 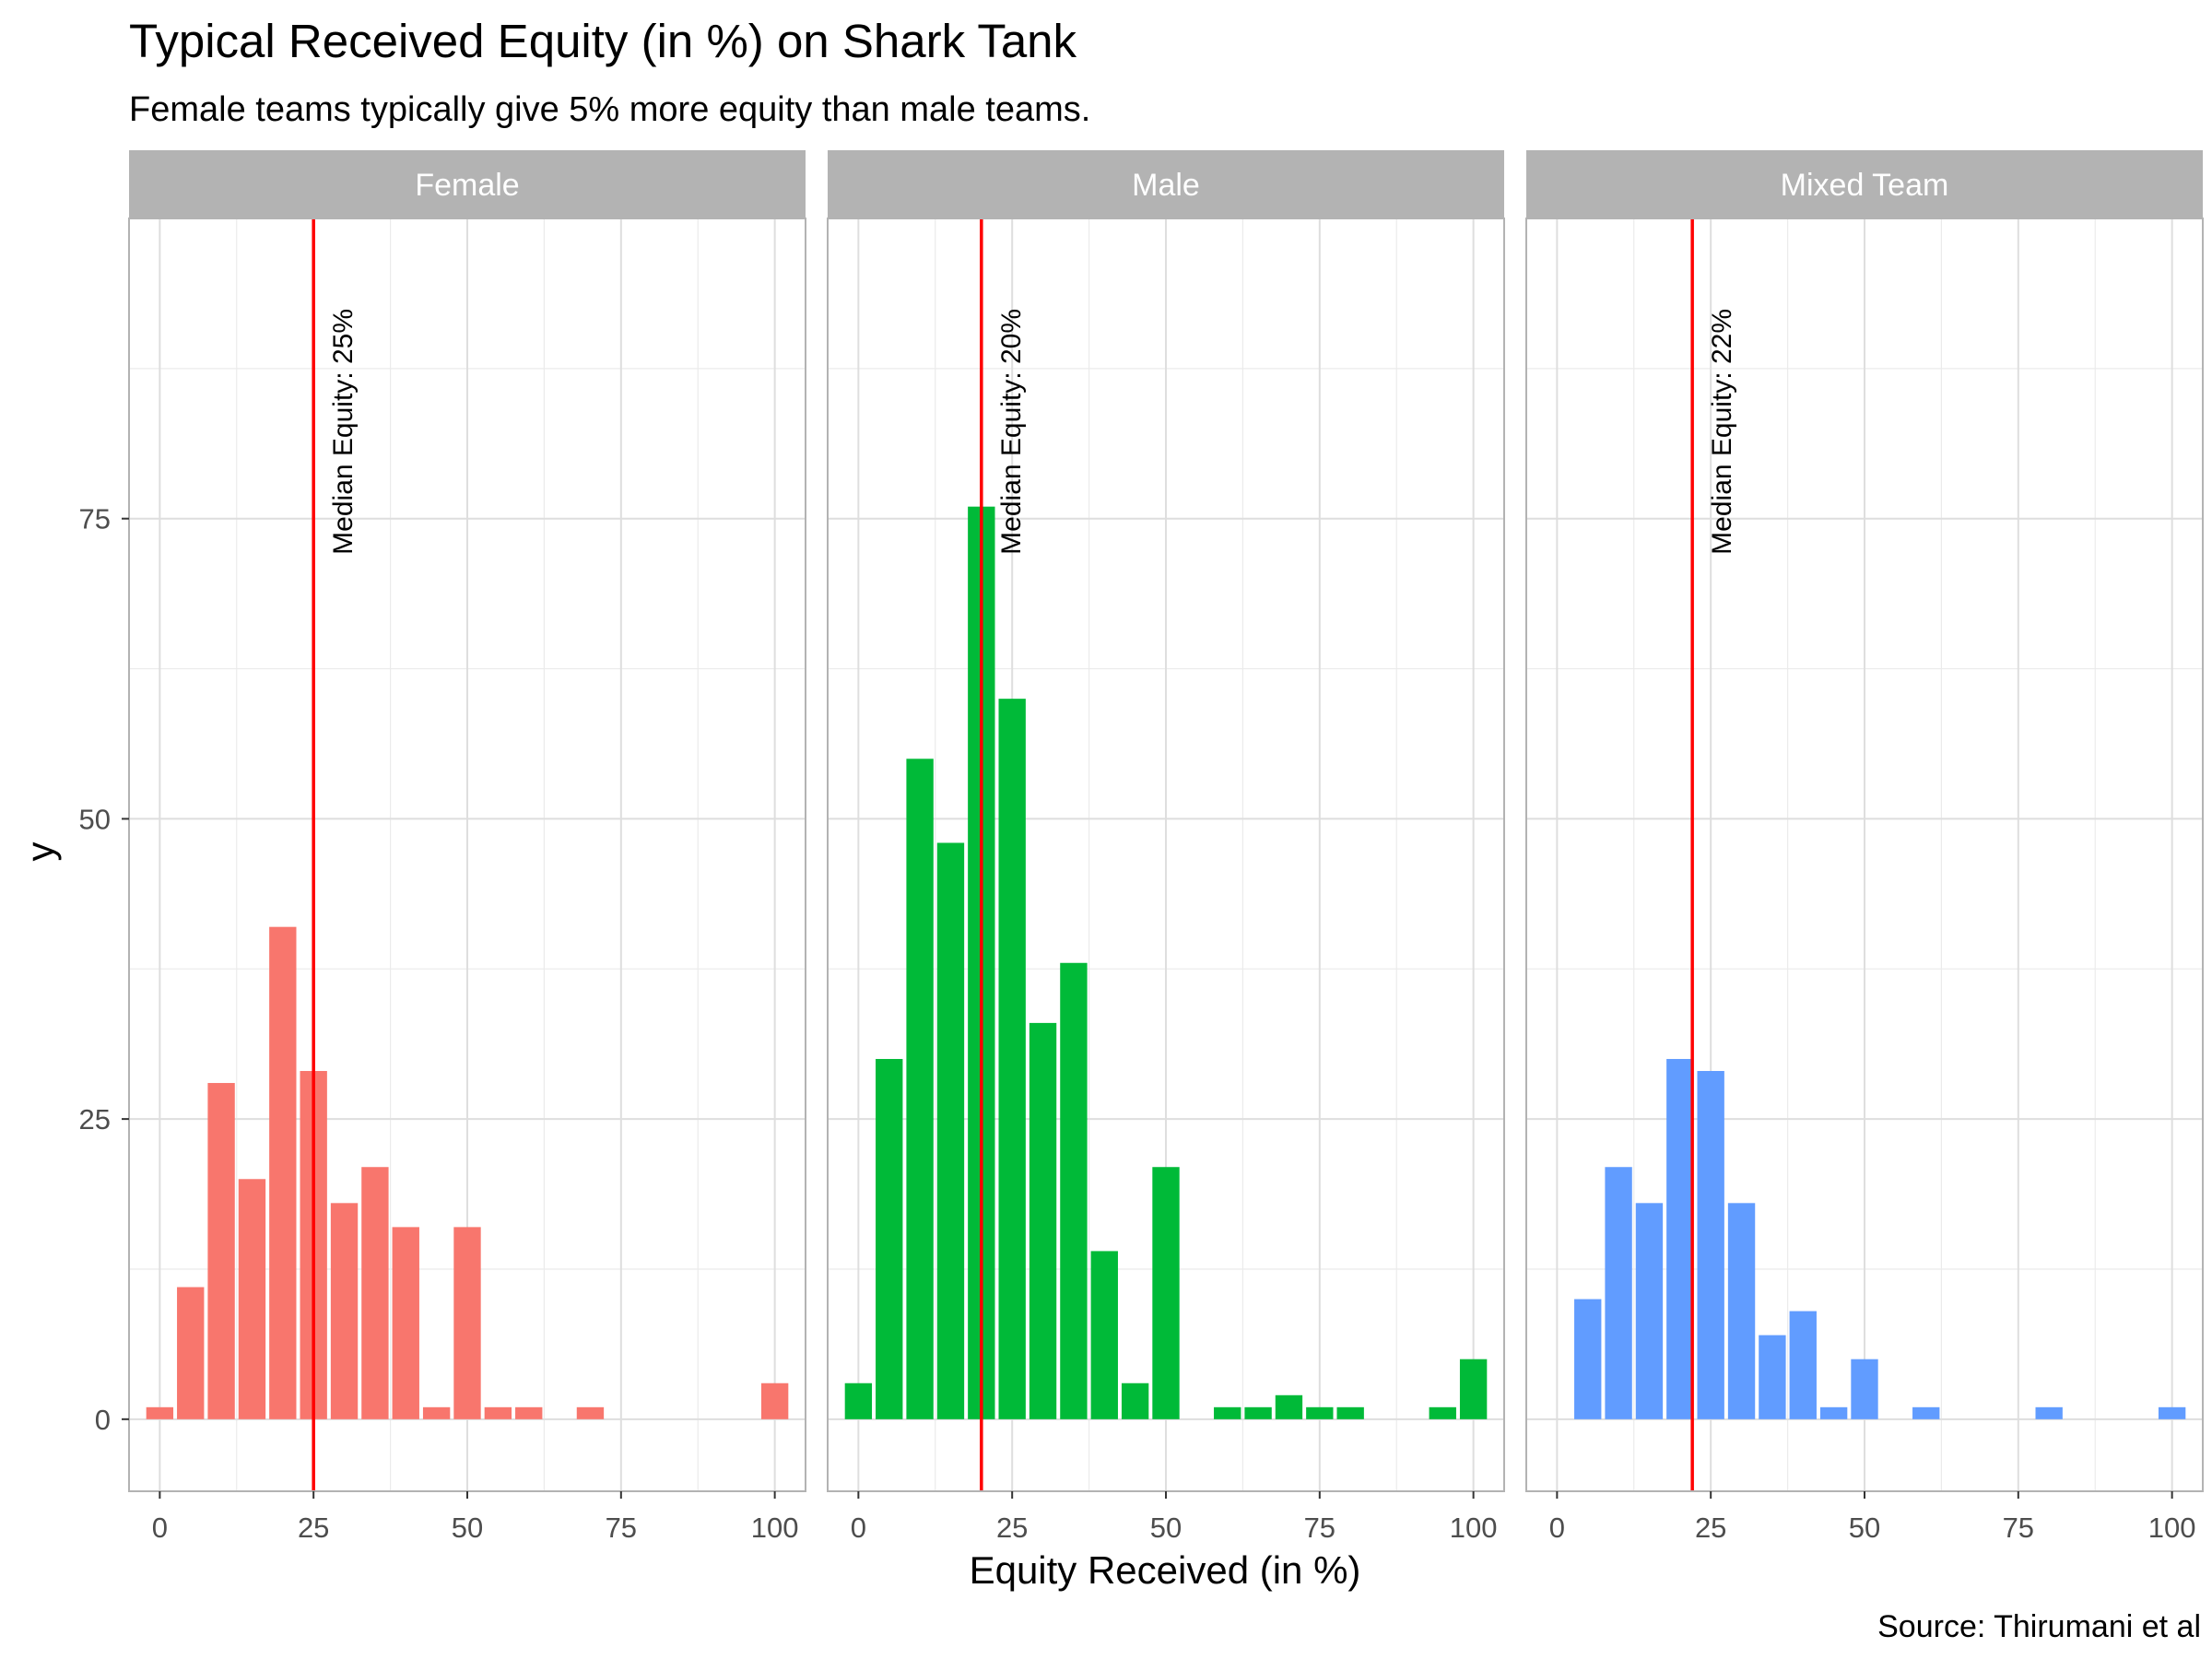 I want to click on y-tick-label: 50, so click(x=95, y=819).